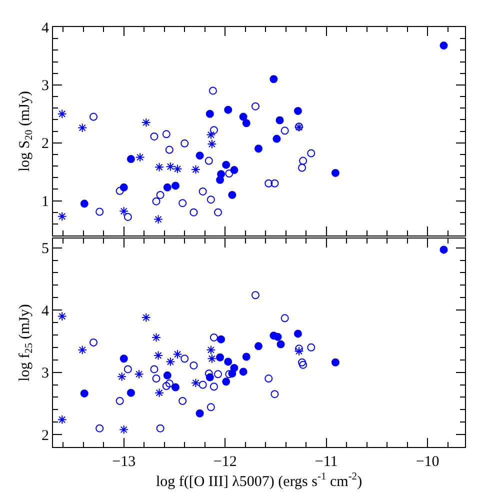 This screenshot has width=491, height=501. Describe the element at coordinates (124, 462) in the screenshot. I see `x-tick-label: −13` at that location.